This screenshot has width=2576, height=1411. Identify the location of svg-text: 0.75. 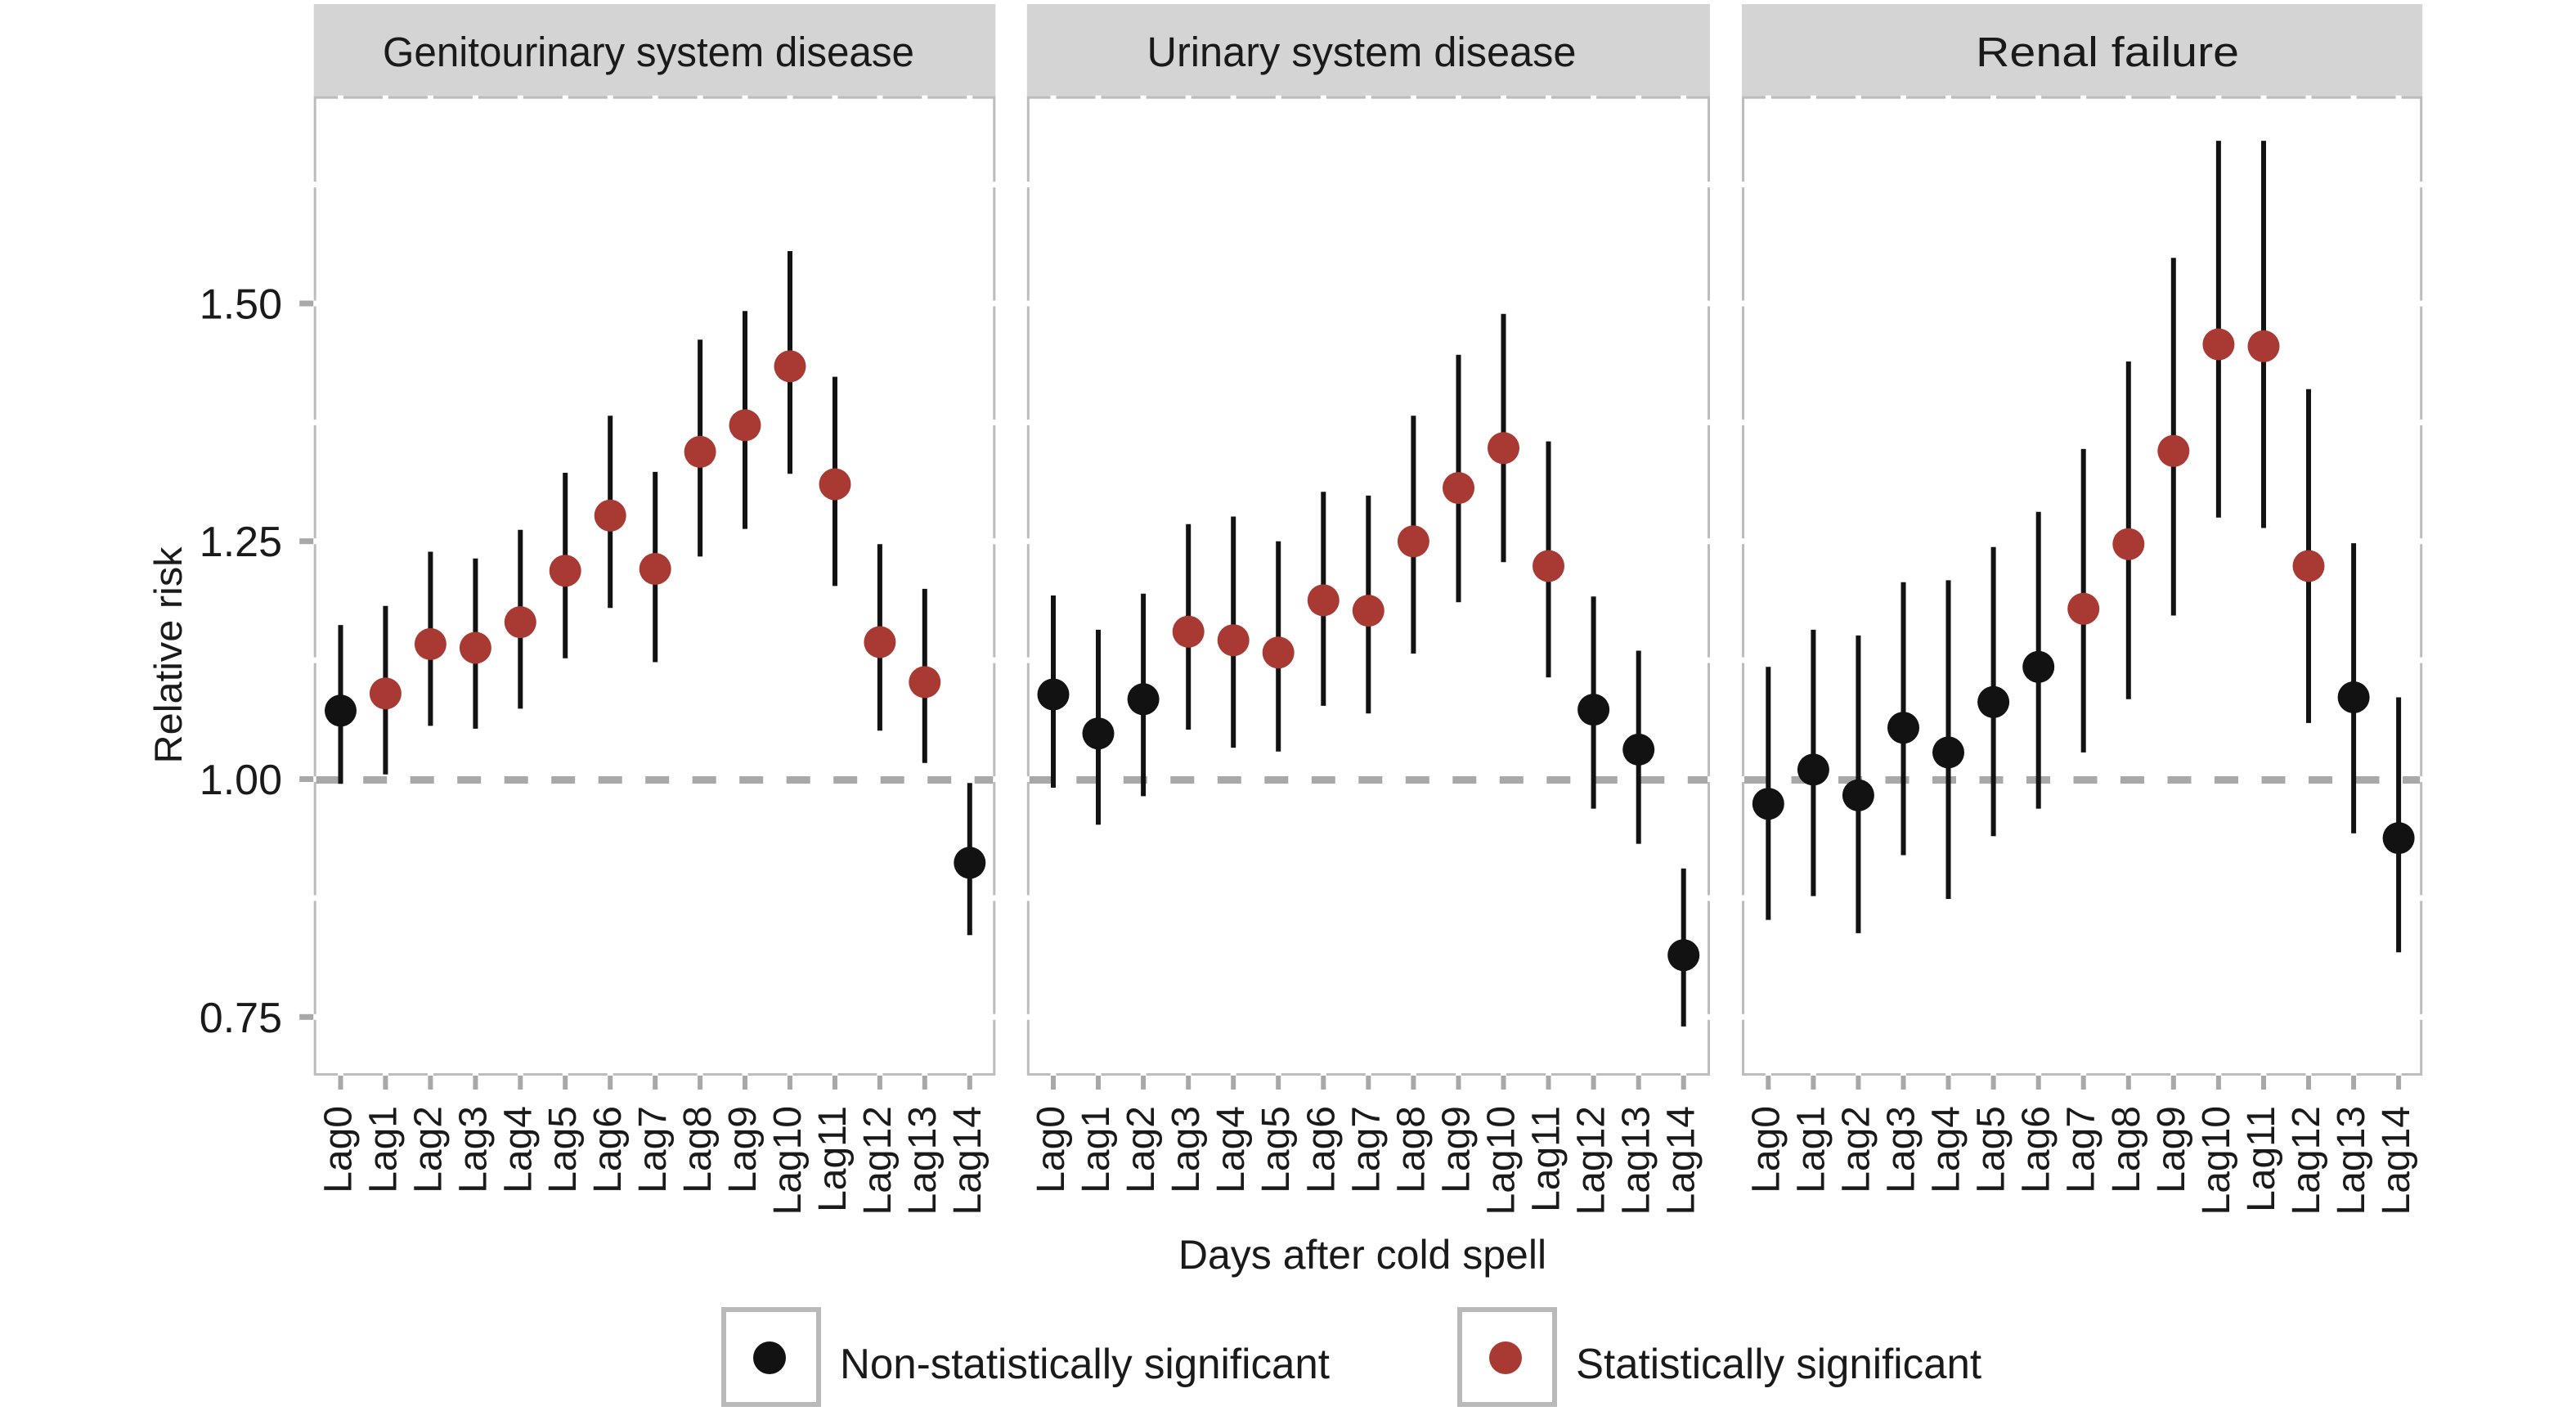
(241, 1019).